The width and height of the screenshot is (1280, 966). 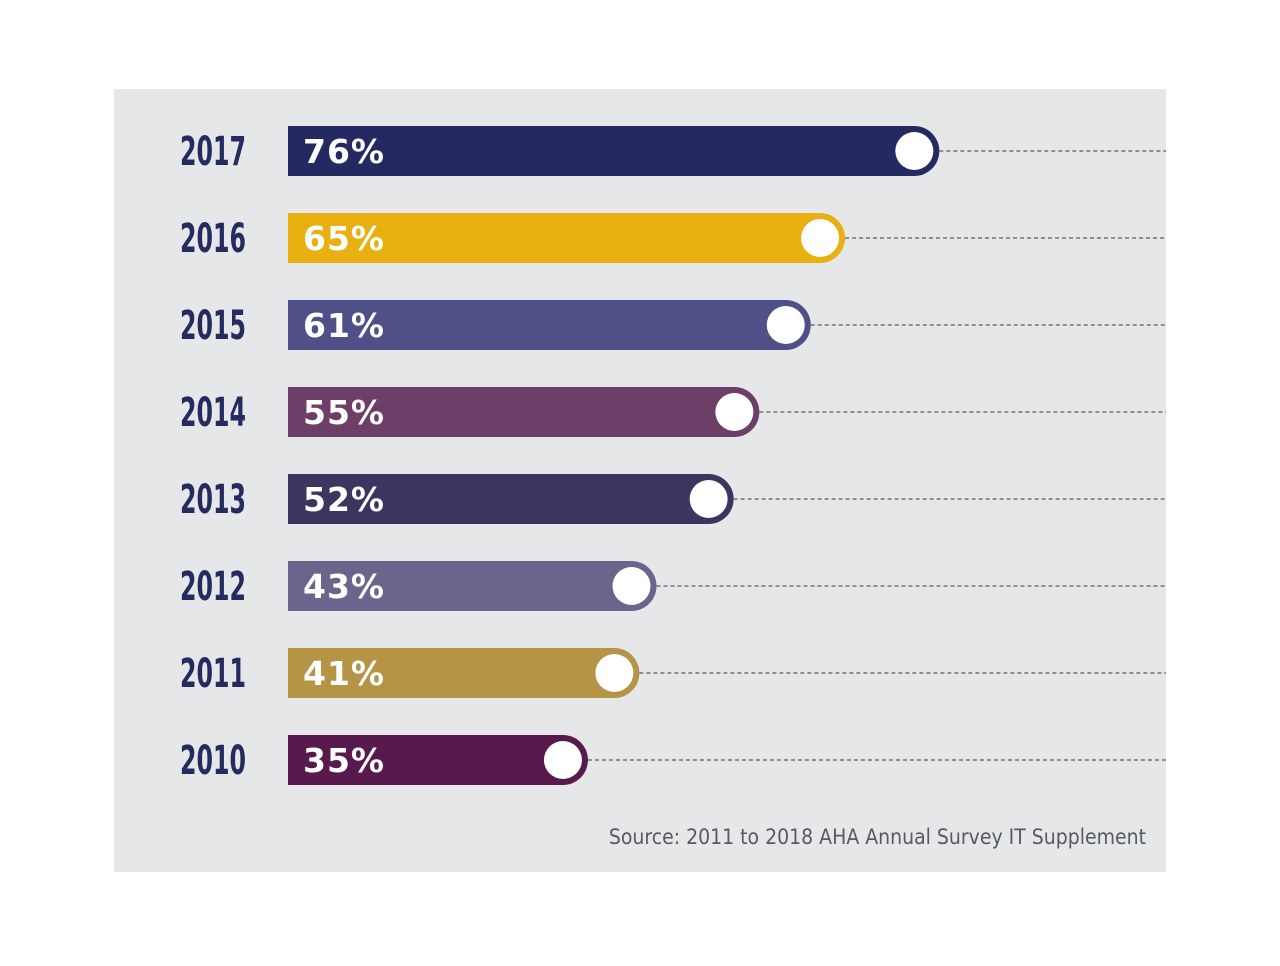 What do you see at coordinates (344, 673) in the screenshot?
I see `value-label-2011: 41%` at bounding box center [344, 673].